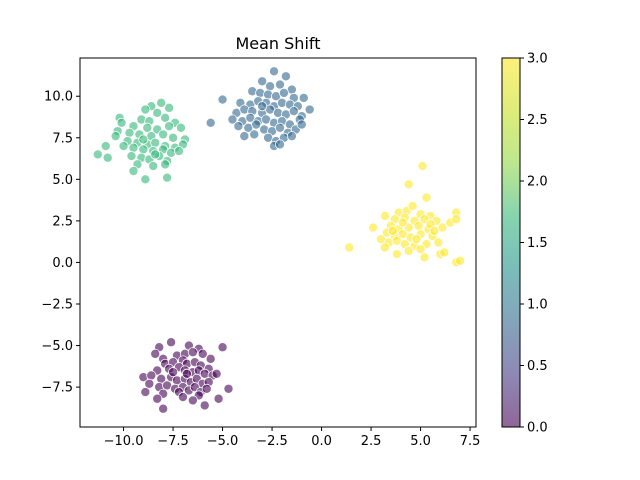  I want to click on x-tick-label: −10.0, so click(124, 441).